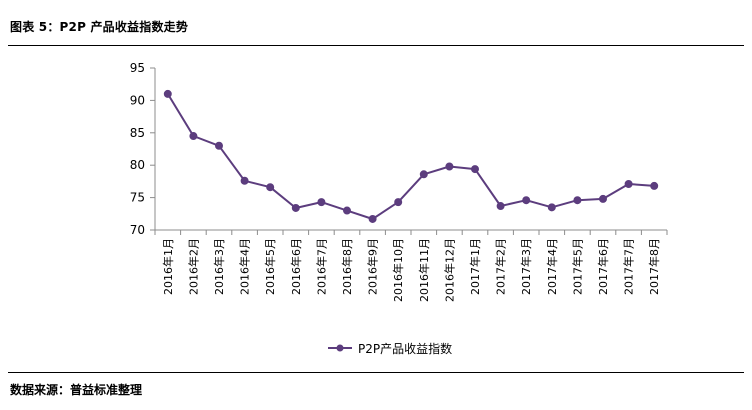  Describe the element at coordinates (99, 27) in the screenshot. I see `figure-title: 图表 5：P2P 产品收益指数走势` at that location.